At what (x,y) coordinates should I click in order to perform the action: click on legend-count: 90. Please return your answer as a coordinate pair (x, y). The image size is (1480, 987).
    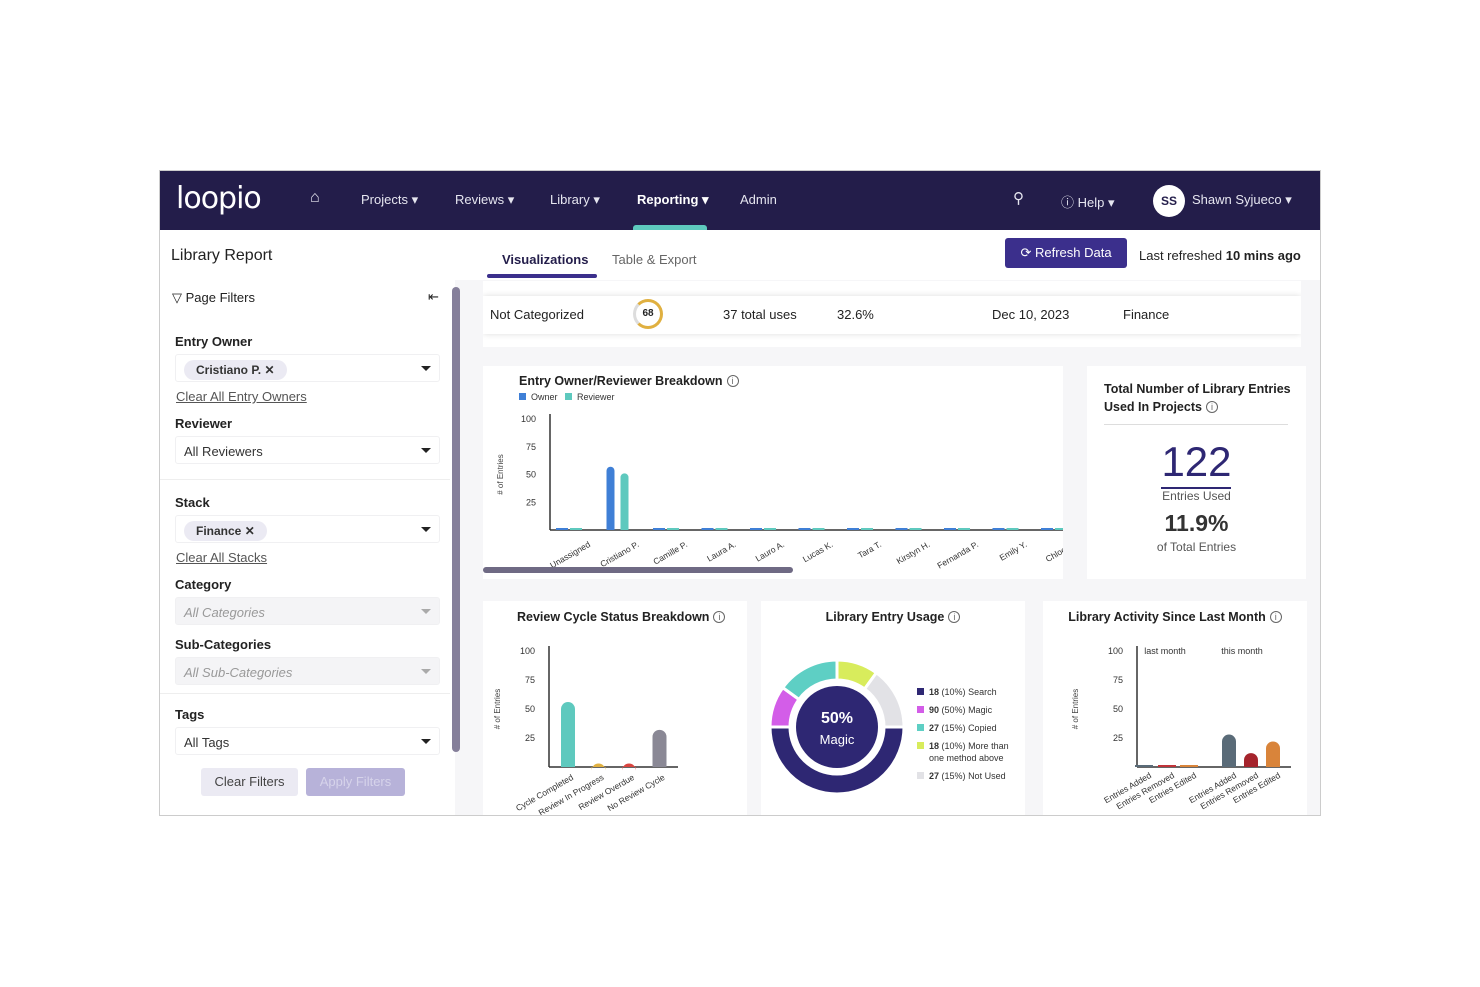
    Looking at the image, I should click on (934, 710).